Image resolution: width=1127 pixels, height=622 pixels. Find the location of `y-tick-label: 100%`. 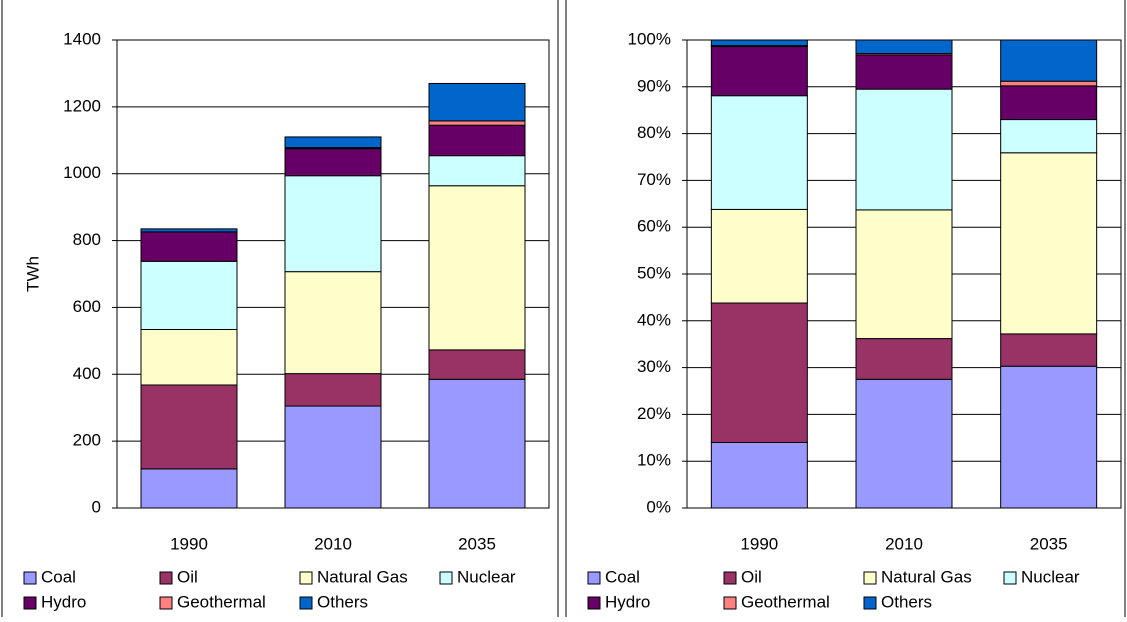

y-tick-label: 100% is located at coordinates (649, 38).